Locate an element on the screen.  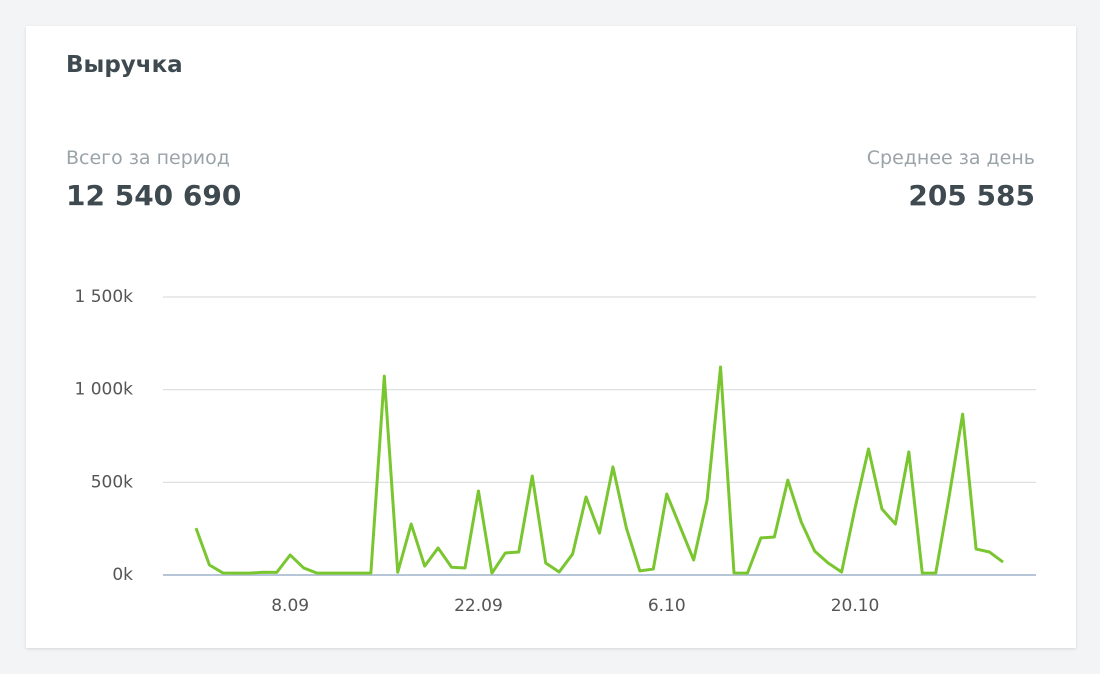
y-tick-label: 500k is located at coordinates (112, 482).